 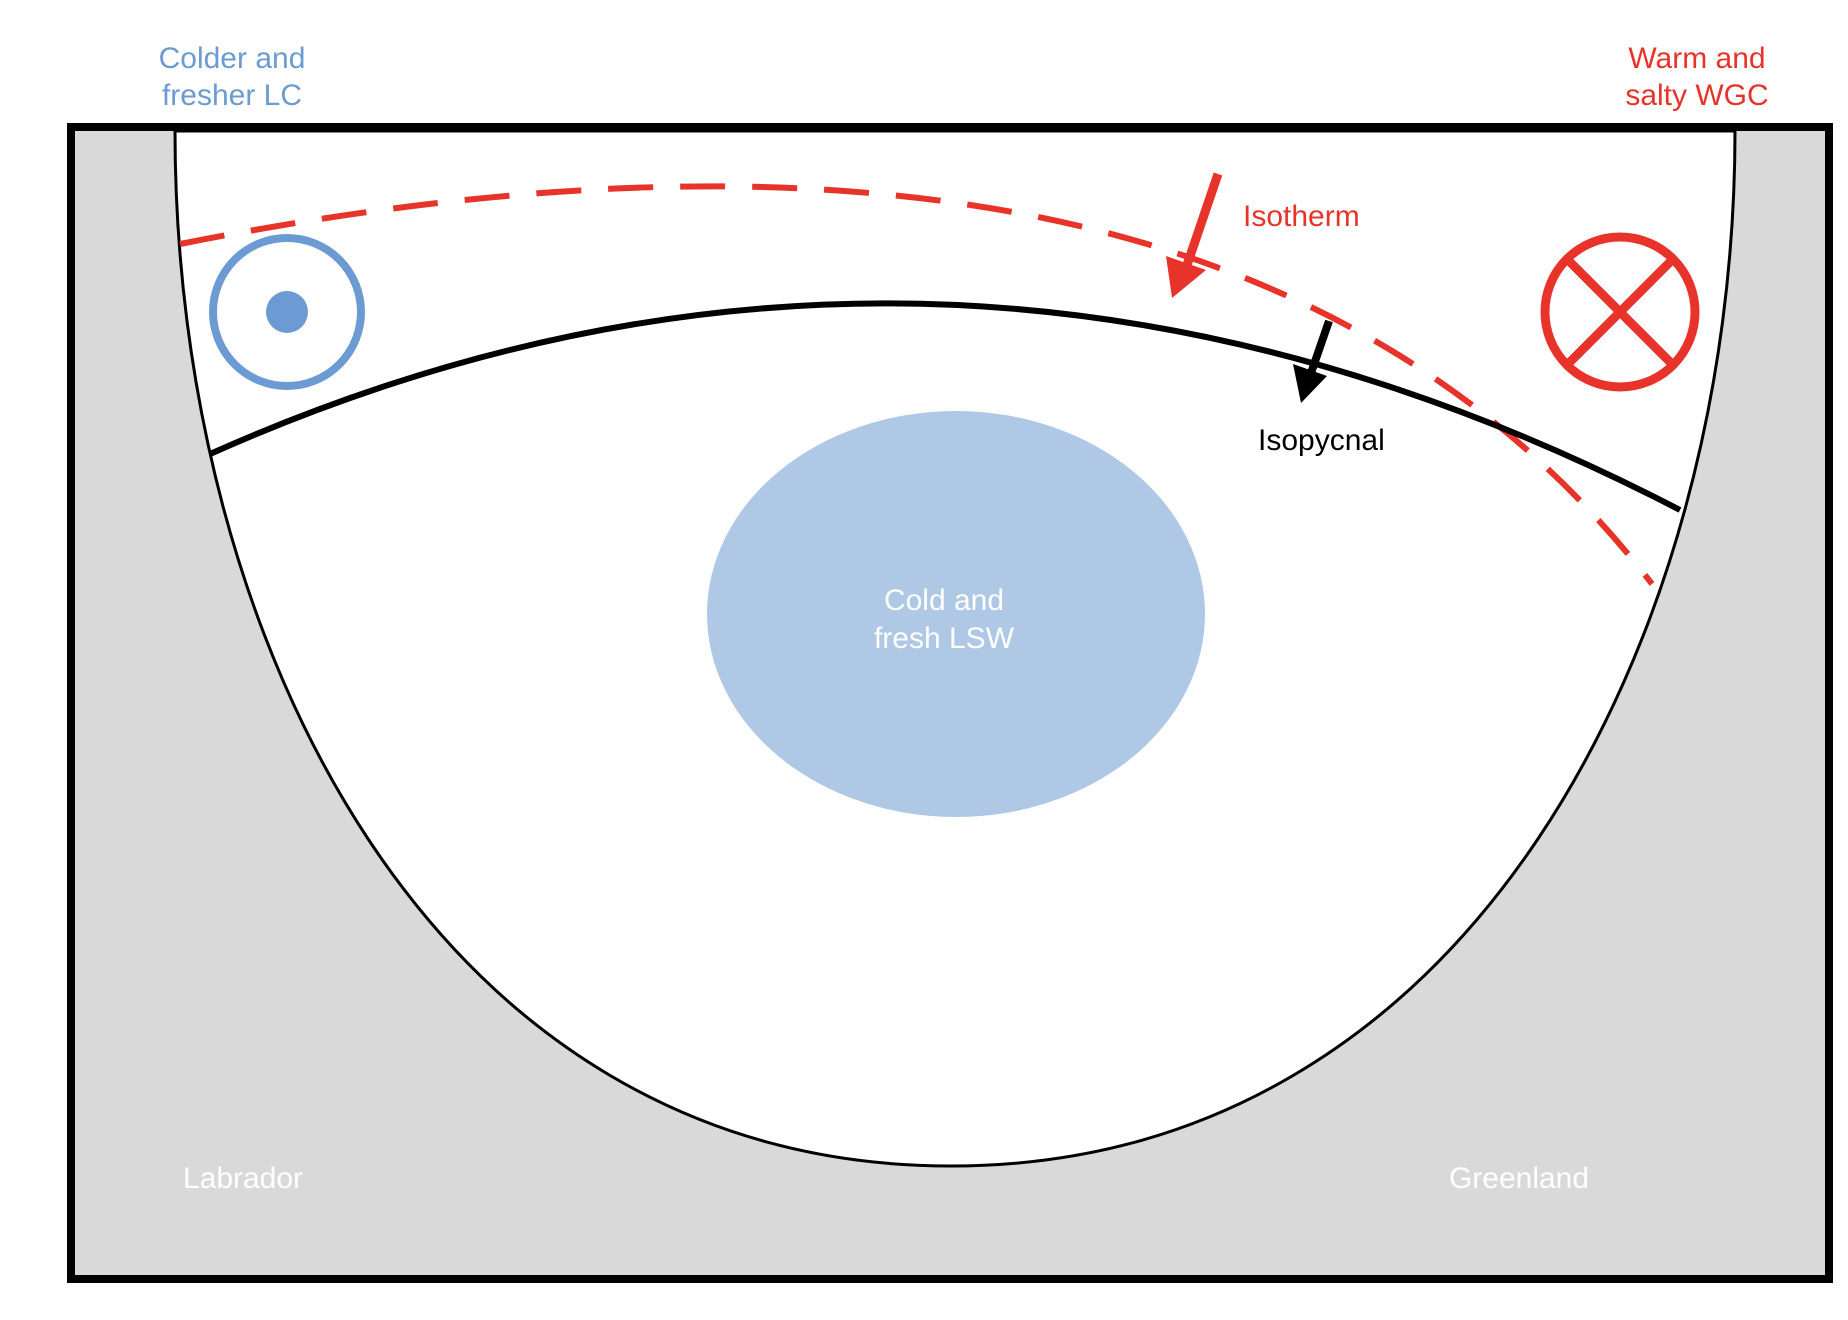 I want to click on isopycnal-label: Isopycnal, so click(x=1321, y=440).